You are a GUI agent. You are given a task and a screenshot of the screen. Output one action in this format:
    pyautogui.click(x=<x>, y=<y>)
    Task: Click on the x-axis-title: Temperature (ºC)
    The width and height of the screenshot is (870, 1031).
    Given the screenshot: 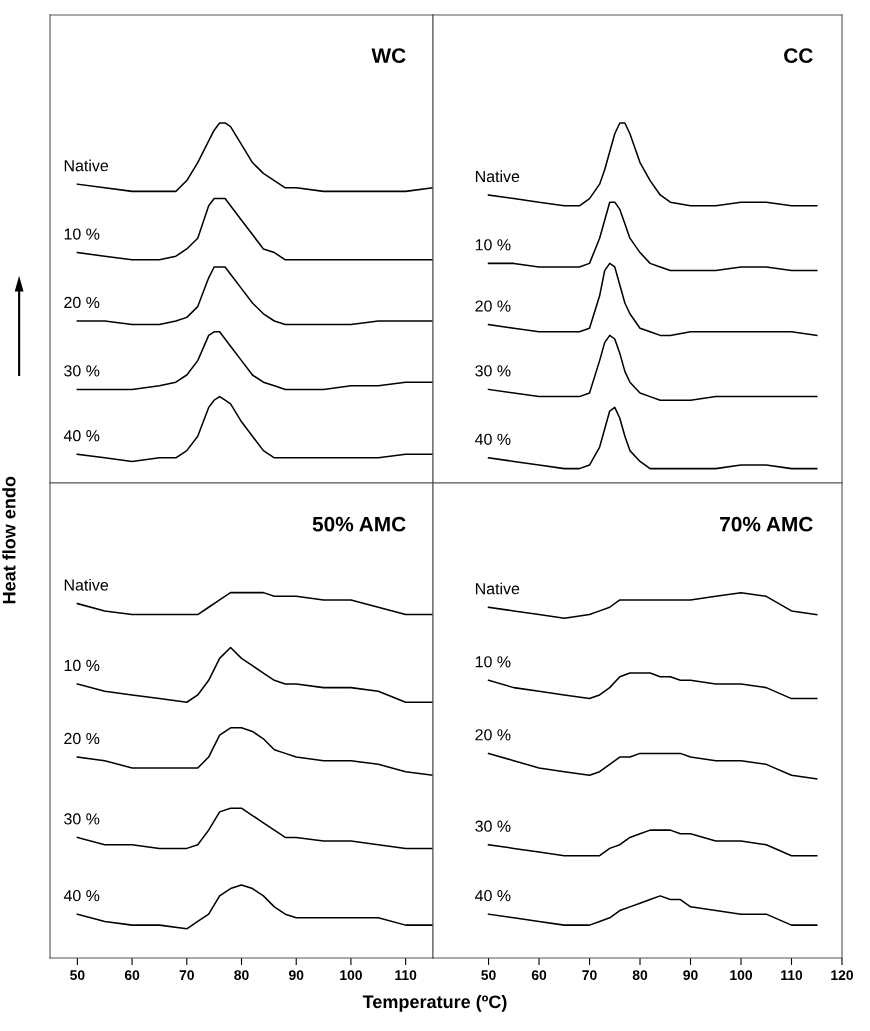 What is the action you would take?
    pyautogui.click(x=434, y=1003)
    